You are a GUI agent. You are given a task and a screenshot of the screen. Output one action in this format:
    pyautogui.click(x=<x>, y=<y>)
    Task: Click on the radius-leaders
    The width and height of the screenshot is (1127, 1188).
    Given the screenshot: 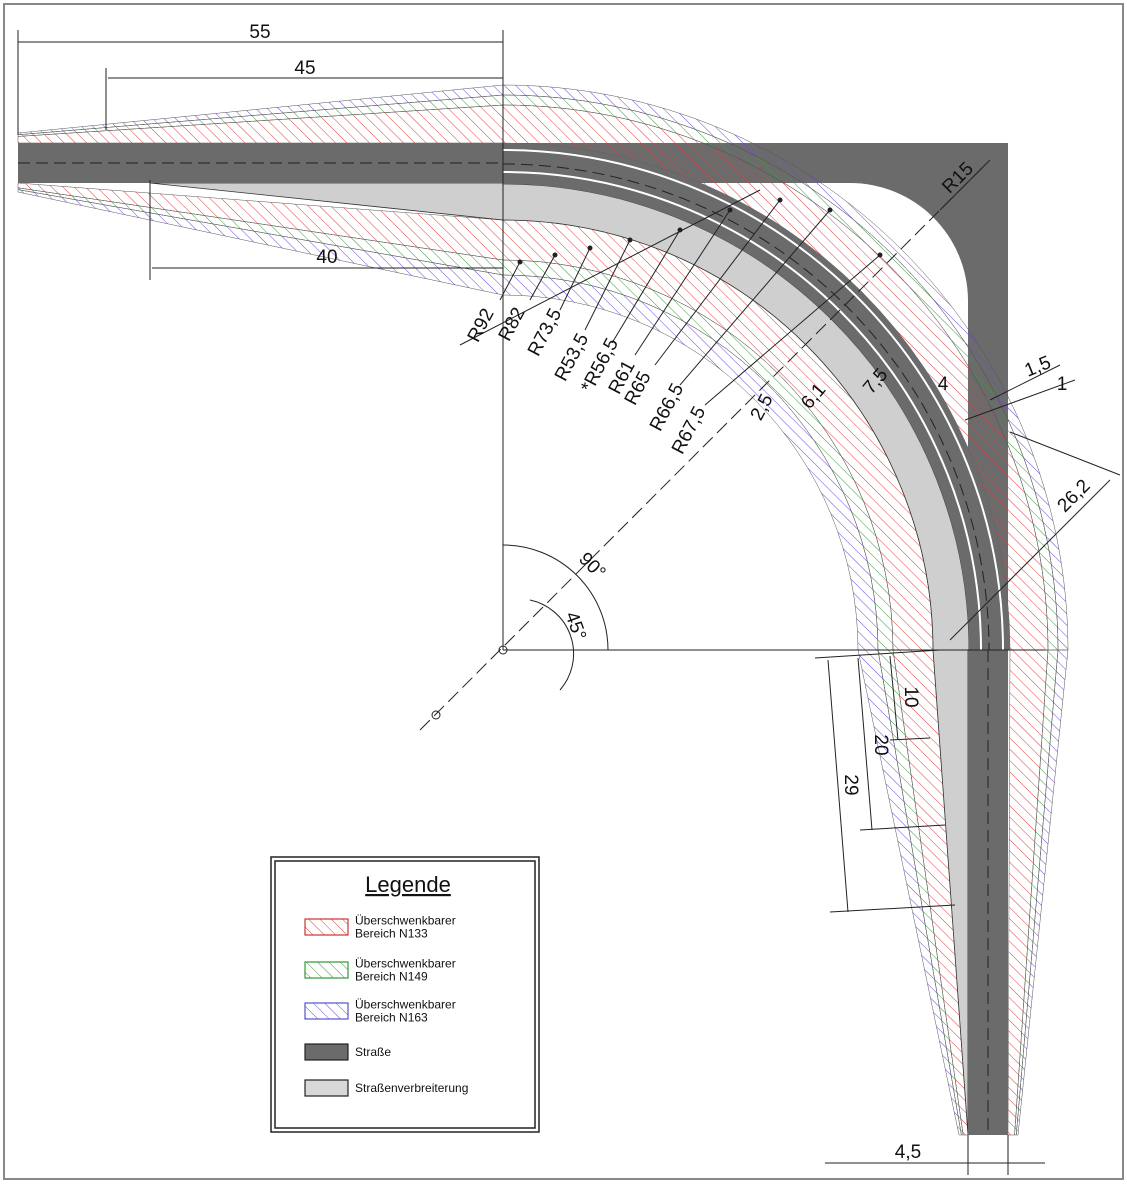 What is the action you would take?
    pyautogui.click(x=691, y=301)
    